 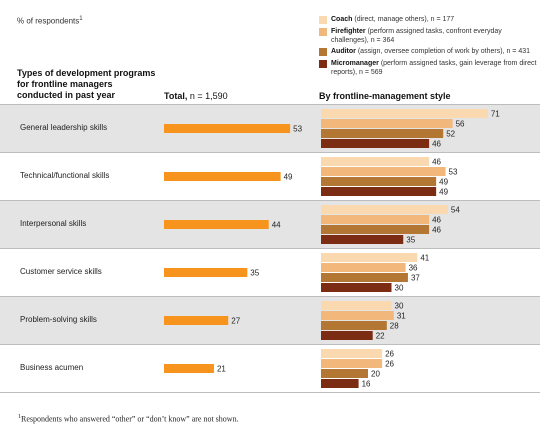 I want to click on unit-label: % of respondents1, so click(x=50, y=21).